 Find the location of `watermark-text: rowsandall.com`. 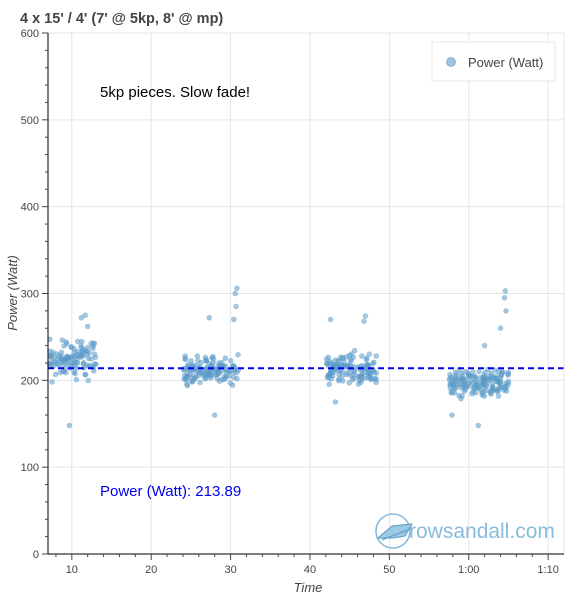

watermark-text: rowsandall.com is located at coordinates (482, 531).